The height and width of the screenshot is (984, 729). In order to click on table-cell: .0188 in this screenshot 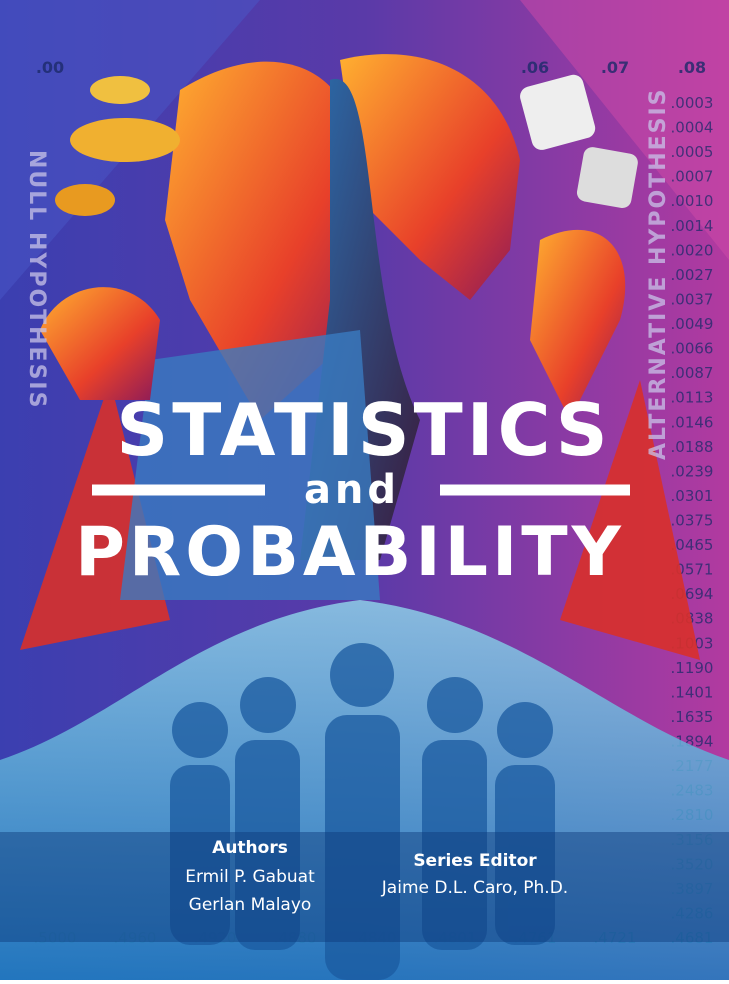, I will do `click(692, 447)`.